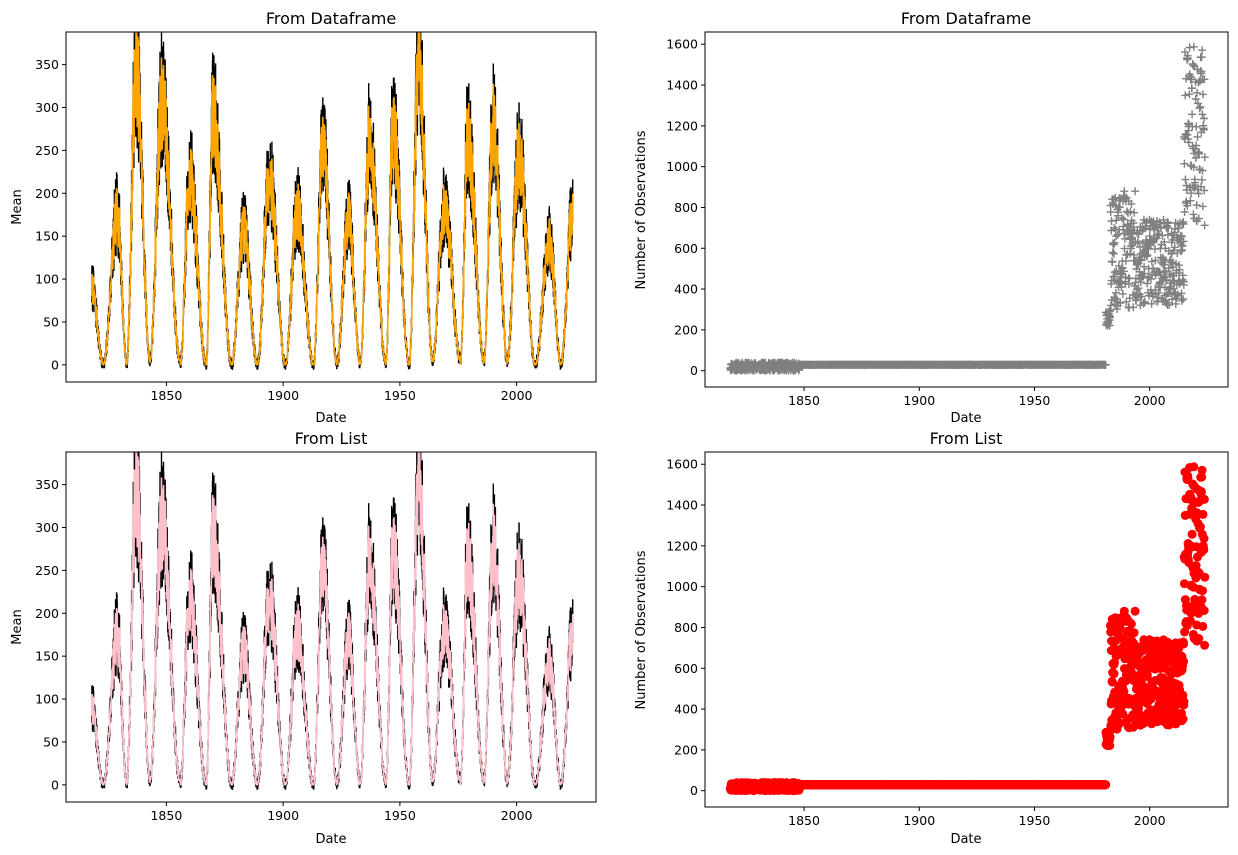  Describe the element at coordinates (47, 279) in the screenshot. I see `y-tick-label: 100` at that location.